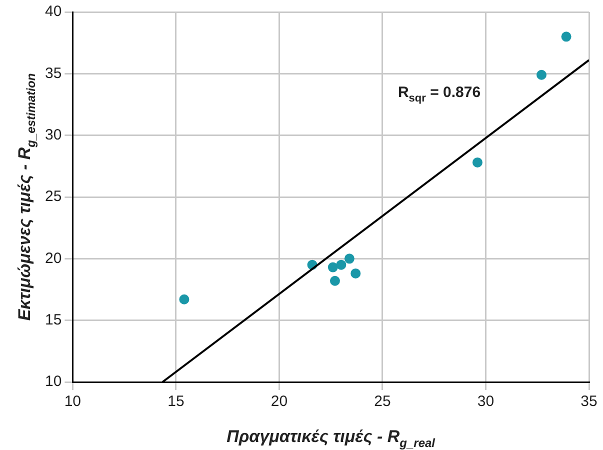 The image size is (603, 450). I want to click on y-tick-label: 20, so click(53, 258).